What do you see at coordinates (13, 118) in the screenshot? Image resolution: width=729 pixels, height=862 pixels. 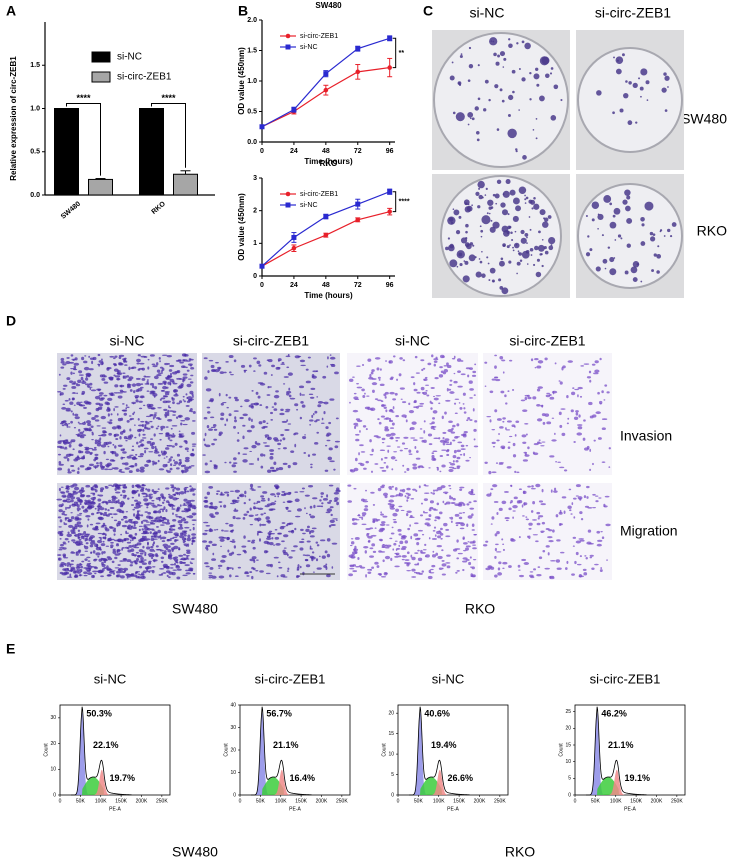 I see `y-axis-label: Relative expression of circ-ZEB1` at bounding box center [13, 118].